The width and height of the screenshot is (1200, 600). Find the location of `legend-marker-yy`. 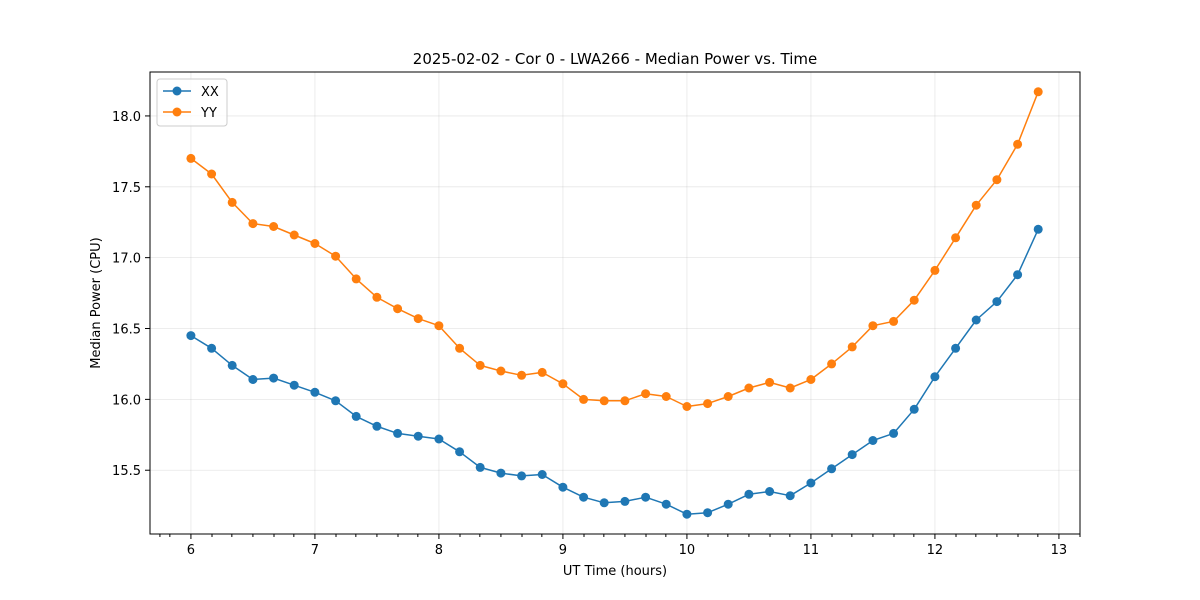

legend-marker-yy is located at coordinates (177, 112).